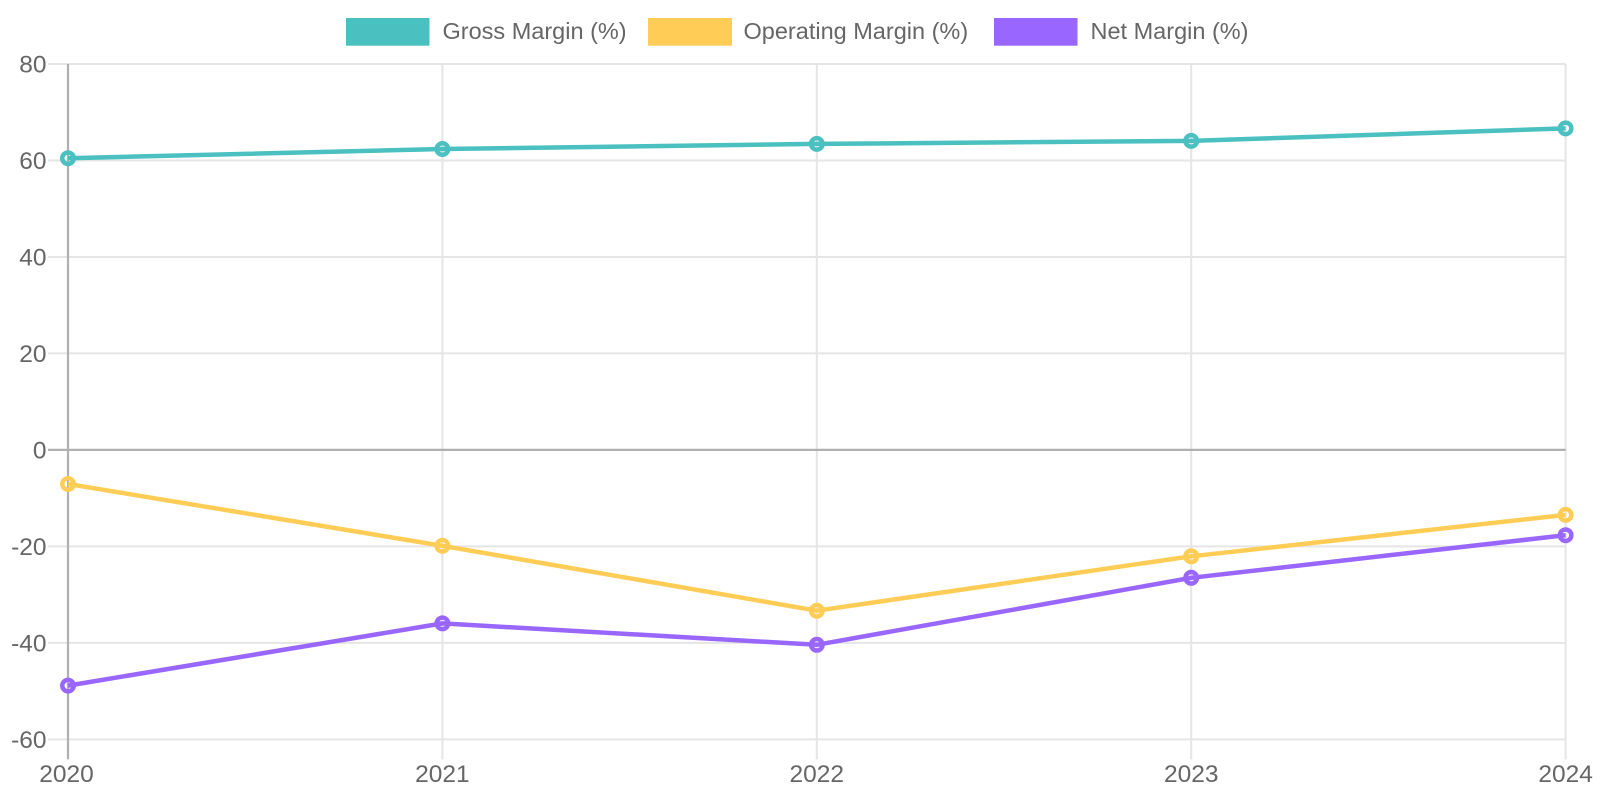 The height and width of the screenshot is (800, 1600). What do you see at coordinates (817, 774) in the screenshot?
I see `svg-text: 2022` at bounding box center [817, 774].